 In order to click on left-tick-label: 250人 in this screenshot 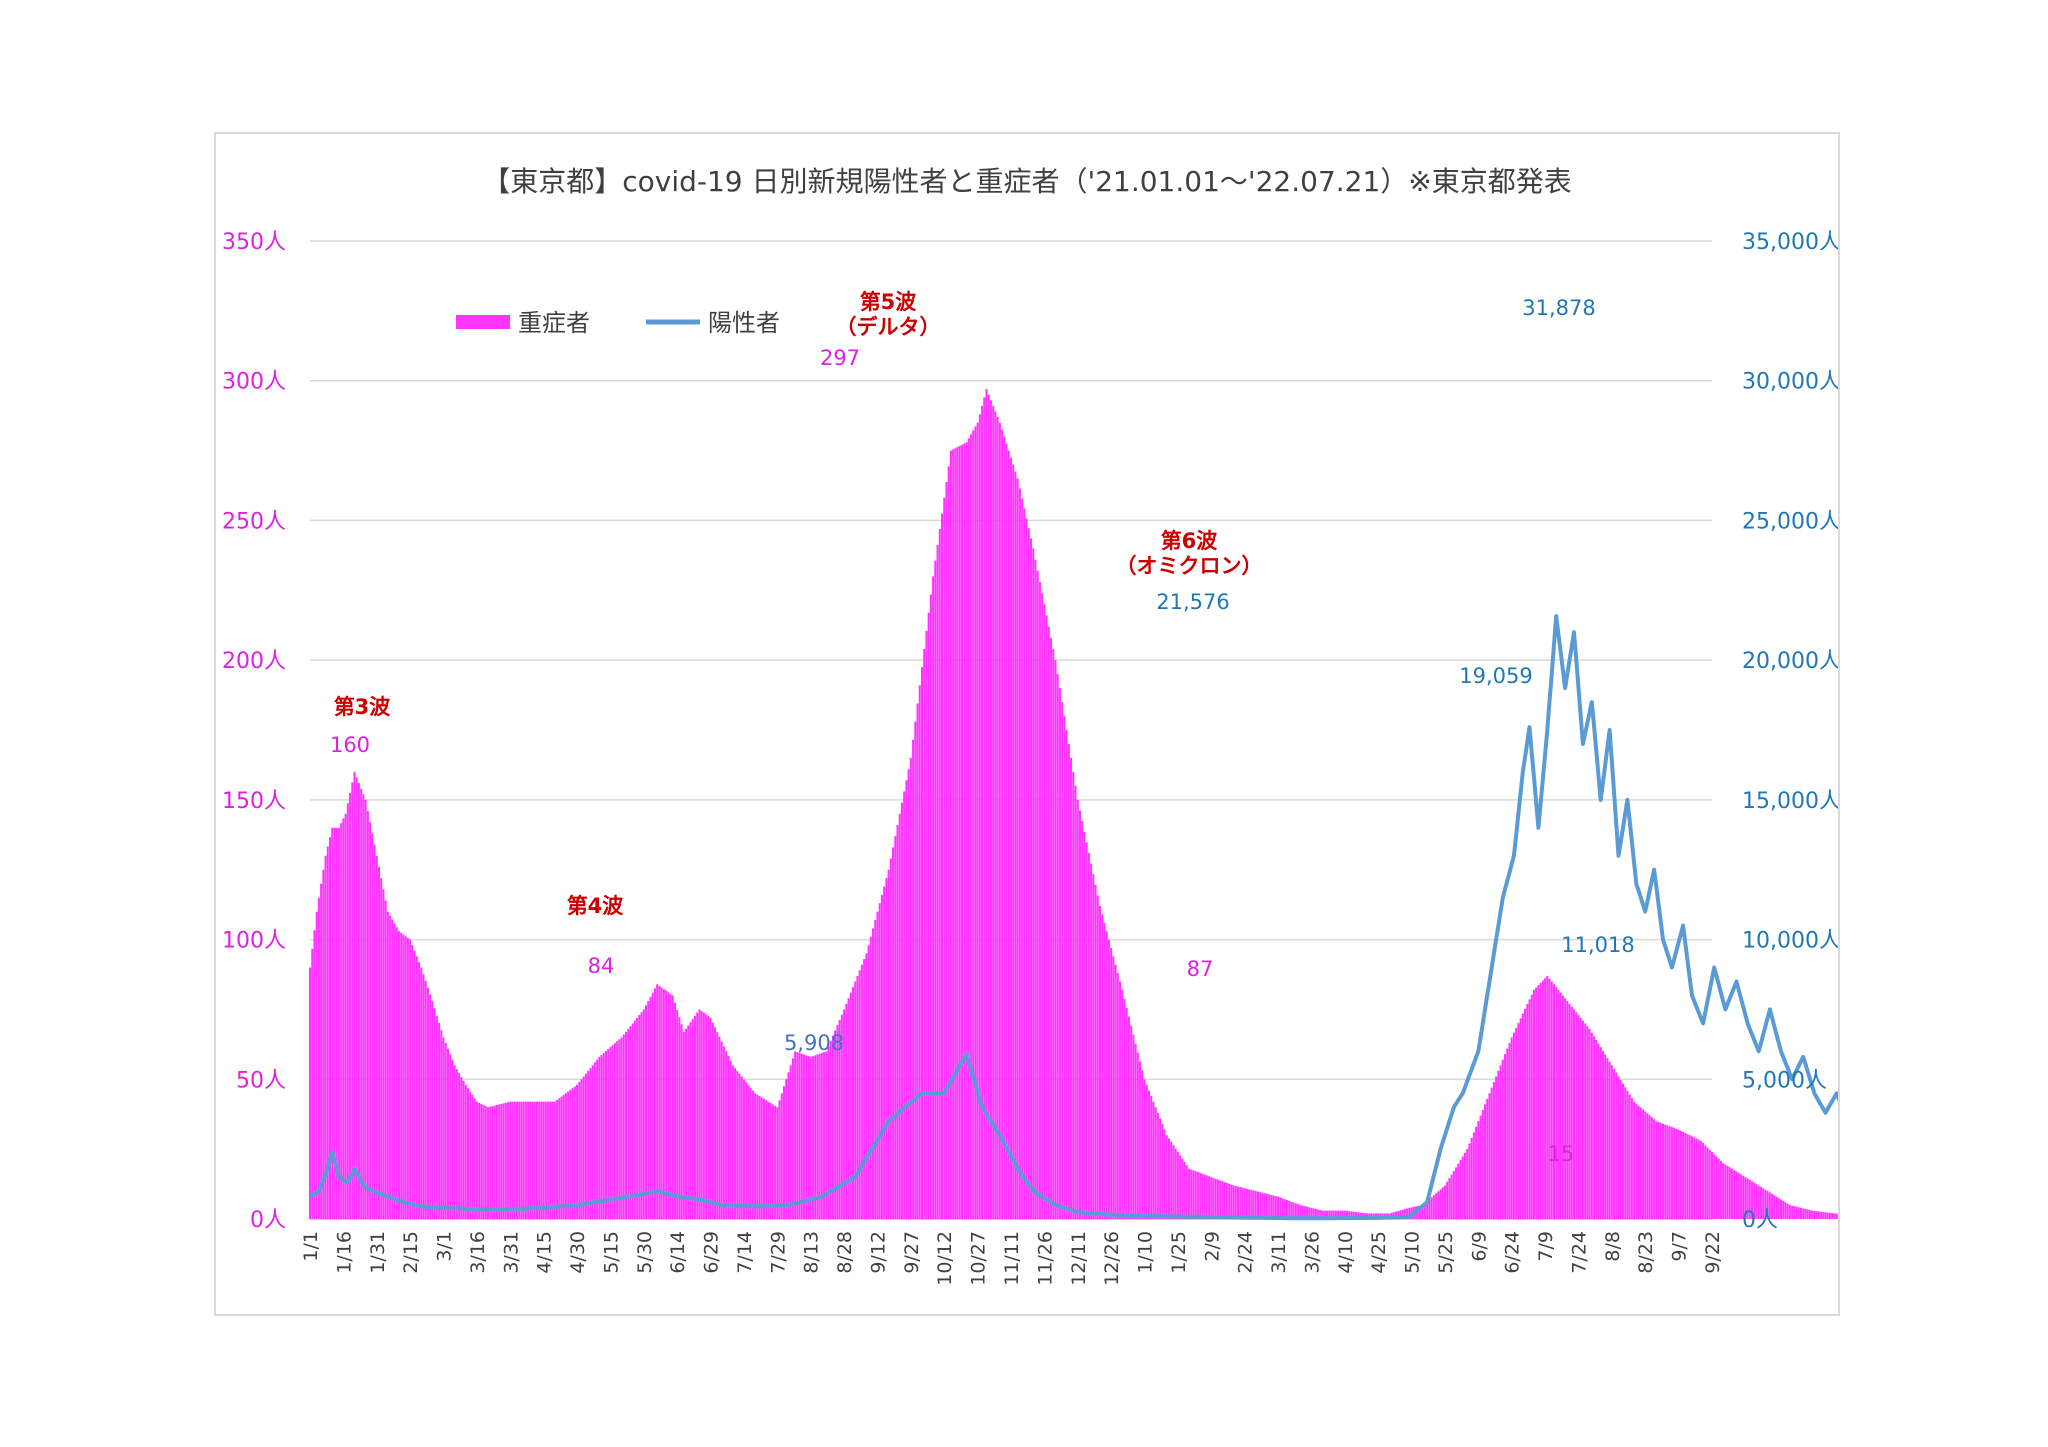, I will do `click(254, 521)`.